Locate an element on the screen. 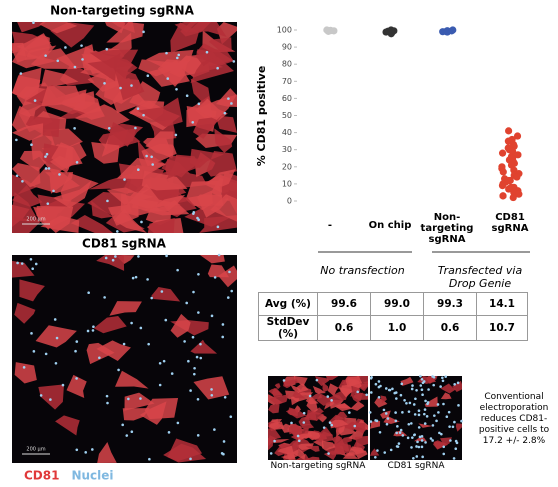 Image resolution: width=558 pixels, height=487 pixels. y-tick-label: 80 is located at coordinates (287, 64).